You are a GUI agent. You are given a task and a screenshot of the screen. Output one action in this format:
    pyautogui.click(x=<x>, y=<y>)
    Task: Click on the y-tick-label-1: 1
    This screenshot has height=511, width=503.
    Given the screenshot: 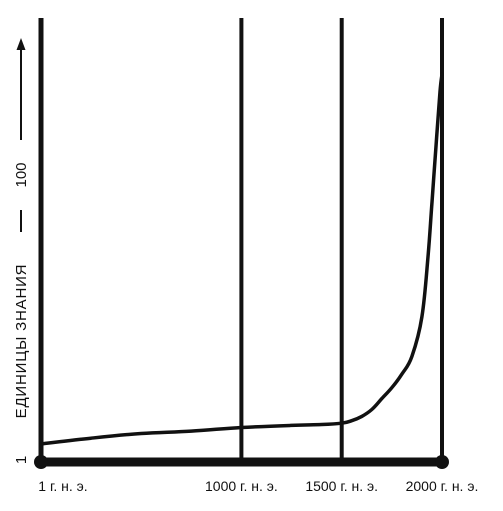 What is the action you would take?
    pyautogui.click(x=21, y=460)
    